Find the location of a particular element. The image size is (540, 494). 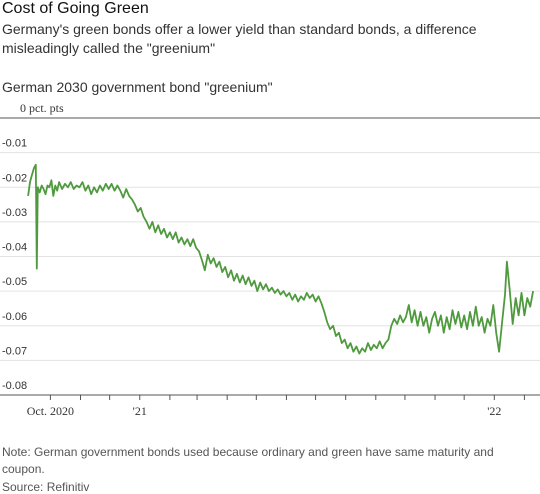

y-tick-label-6: -0.06 is located at coordinates (14, 317).